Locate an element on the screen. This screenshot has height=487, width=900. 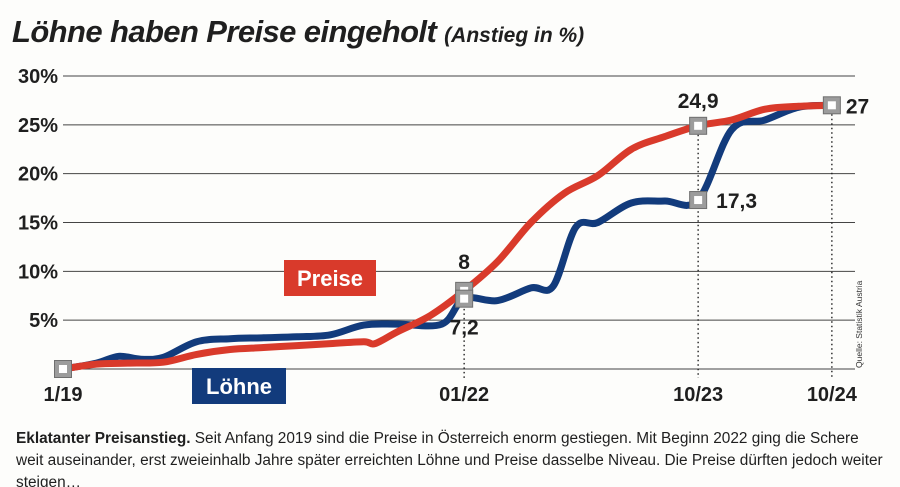
series-label-preise: Preise is located at coordinates (330, 278).